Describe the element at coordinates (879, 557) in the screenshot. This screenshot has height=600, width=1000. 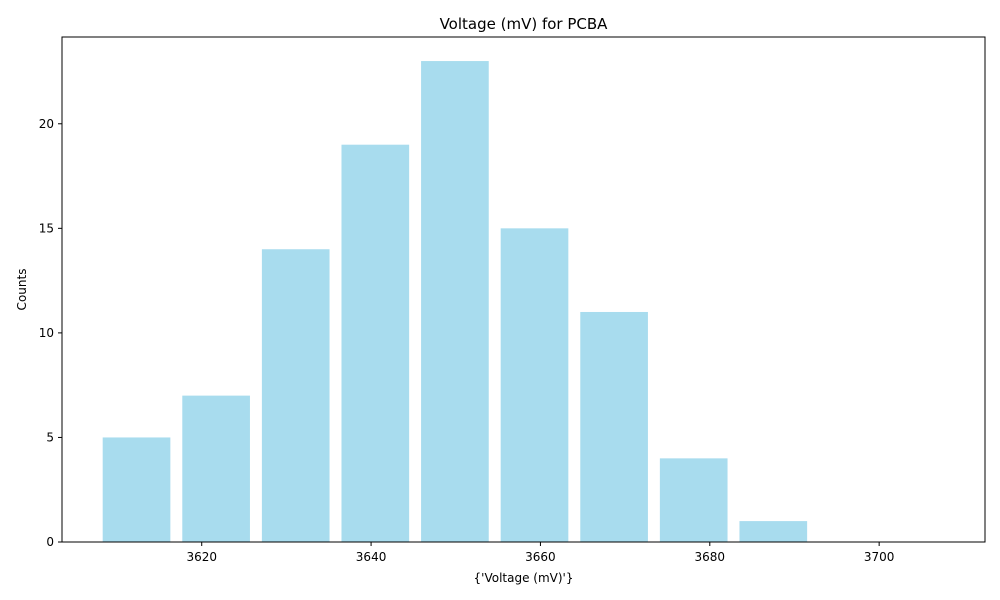
I see `x-tick-label-4: 3700` at that location.